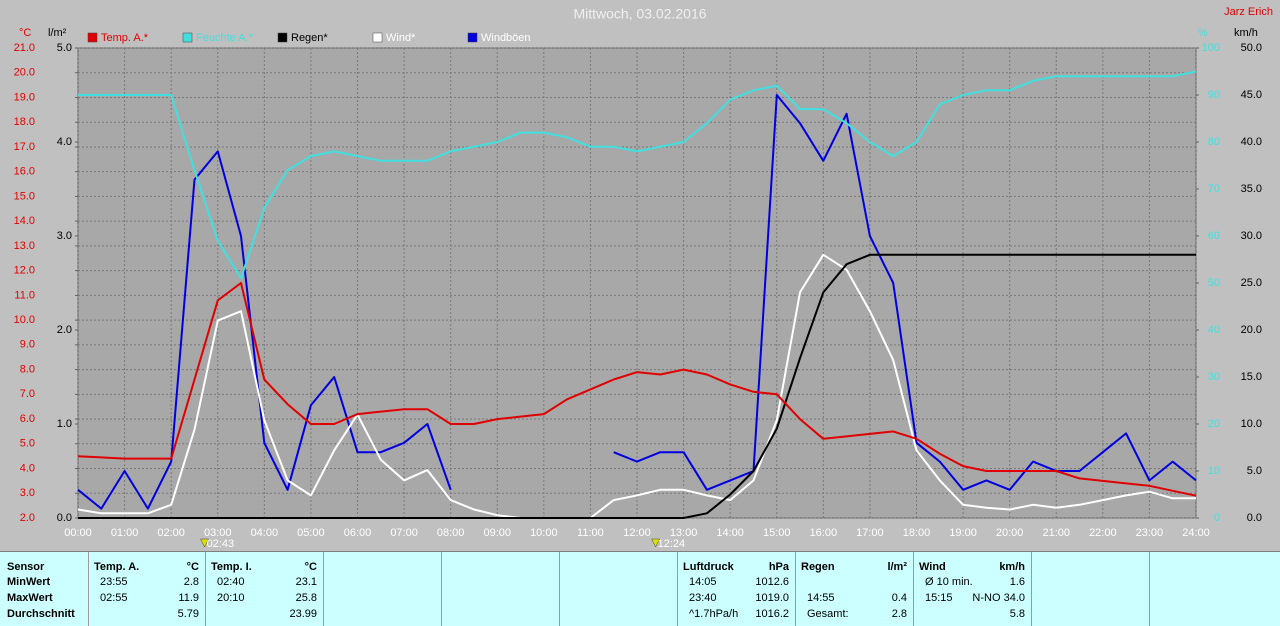 The width and height of the screenshot is (1280, 626). I want to click on x-tick-label: 06:00, so click(358, 533).